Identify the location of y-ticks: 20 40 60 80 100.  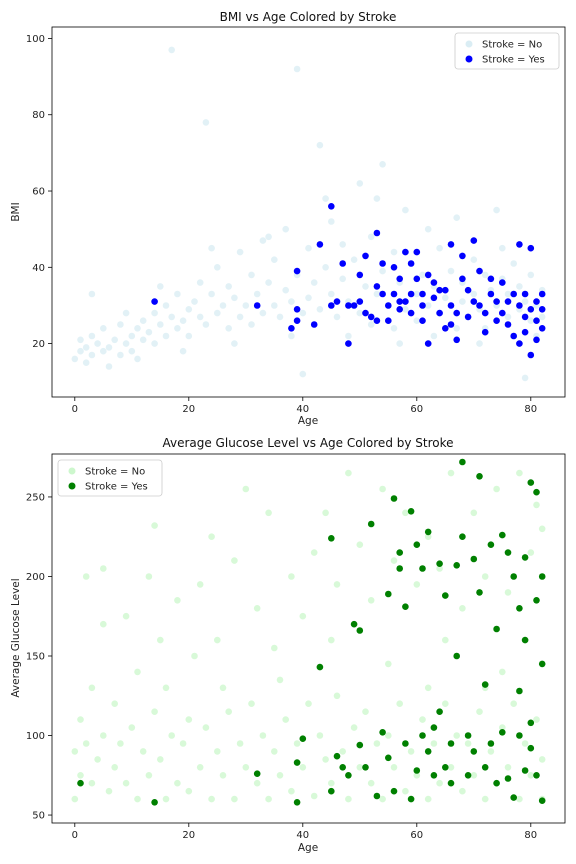
(39, 192).